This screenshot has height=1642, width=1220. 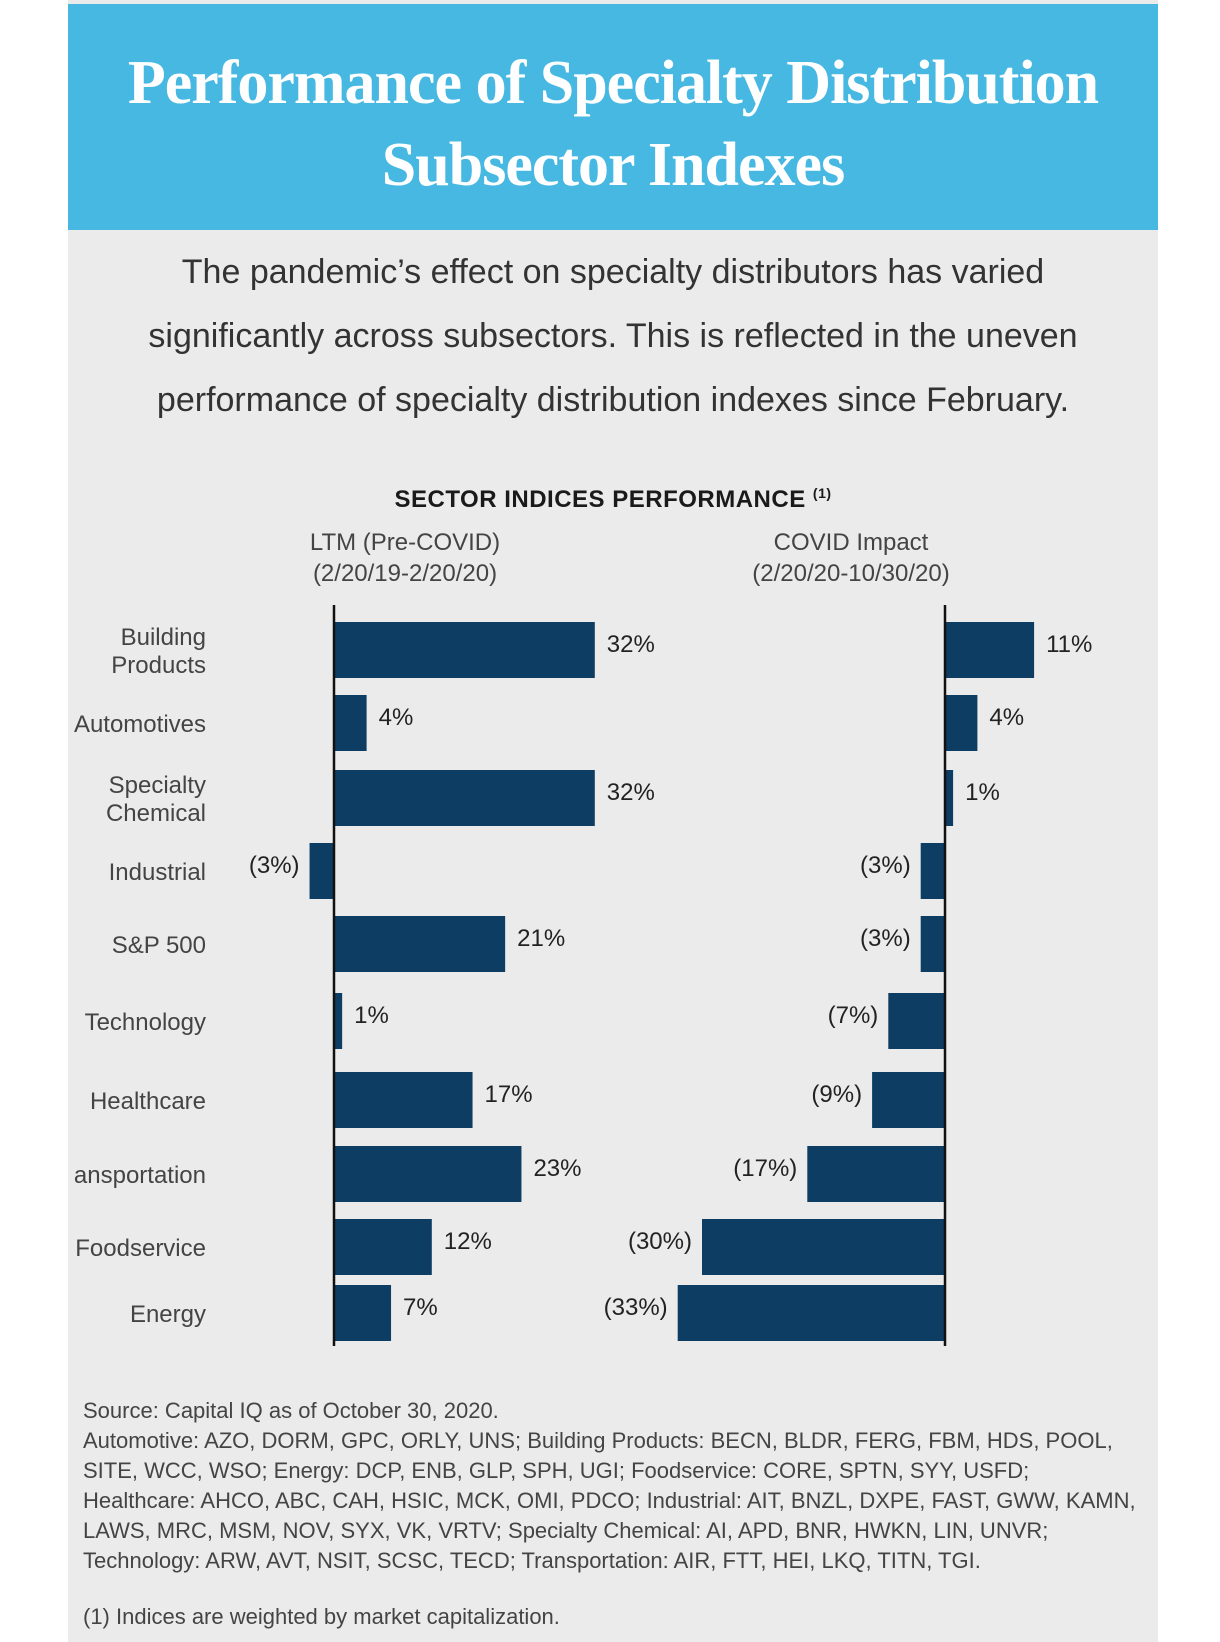 I want to click on ltm-value-label: (3%), so click(x=274, y=865).